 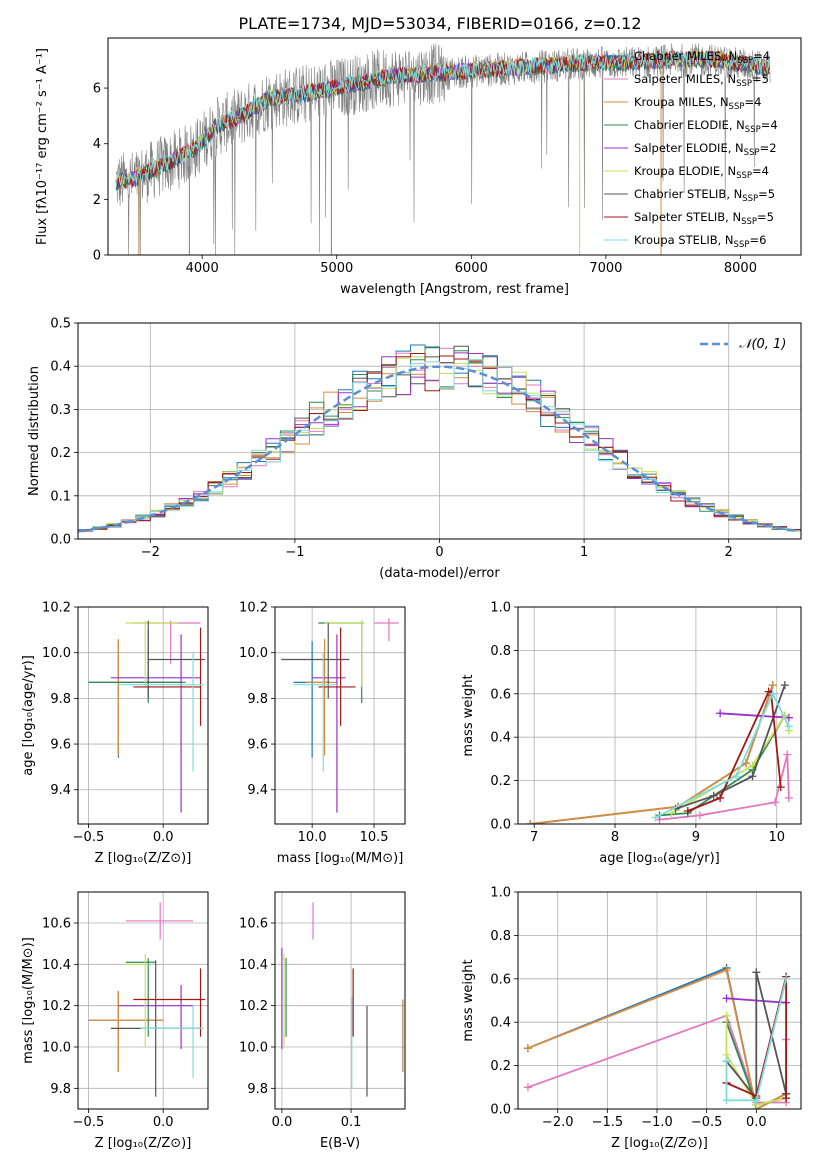 I want to click on legend-entry: Kroupa STELIB, NSSP=6, so click(x=700, y=241).